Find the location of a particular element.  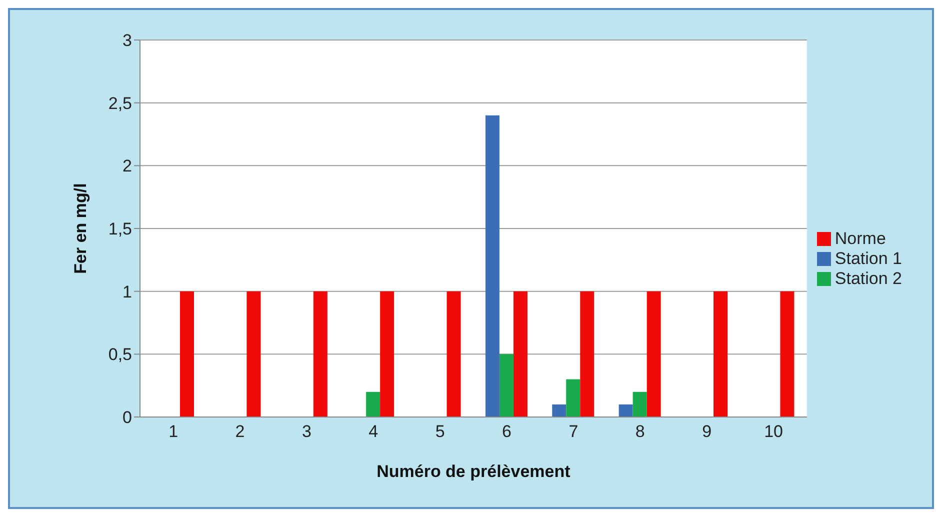

x-tick-label: 10 is located at coordinates (774, 432).